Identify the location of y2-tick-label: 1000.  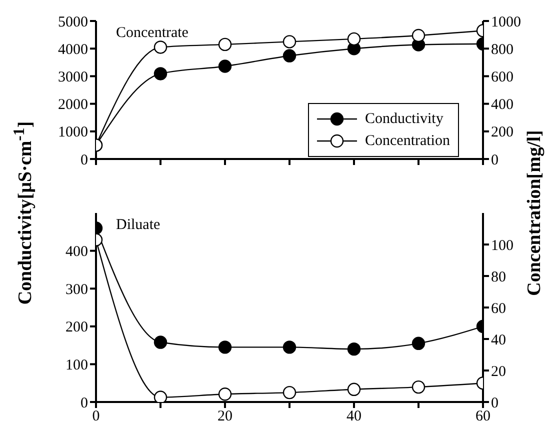
(506, 22).